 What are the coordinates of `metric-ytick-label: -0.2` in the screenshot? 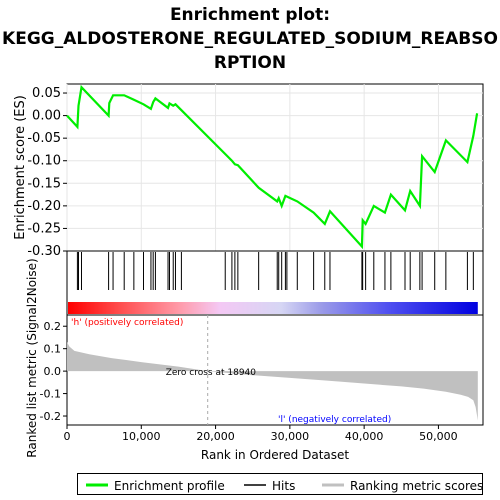 It's located at (50, 416).